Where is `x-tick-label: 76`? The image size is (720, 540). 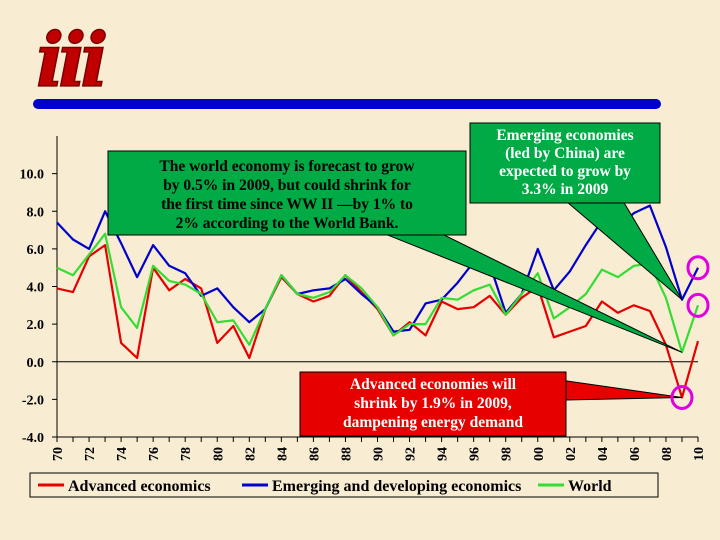
x-tick-label: 76 is located at coordinates (154, 454).